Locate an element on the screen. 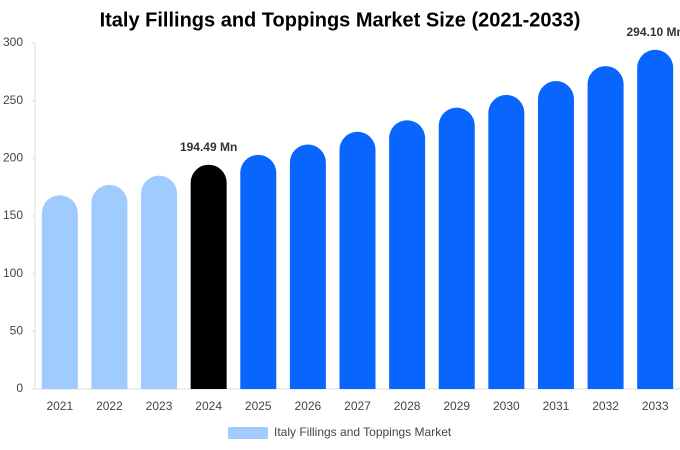  x-tick-label: 2029 is located at coordinates (456, 406).